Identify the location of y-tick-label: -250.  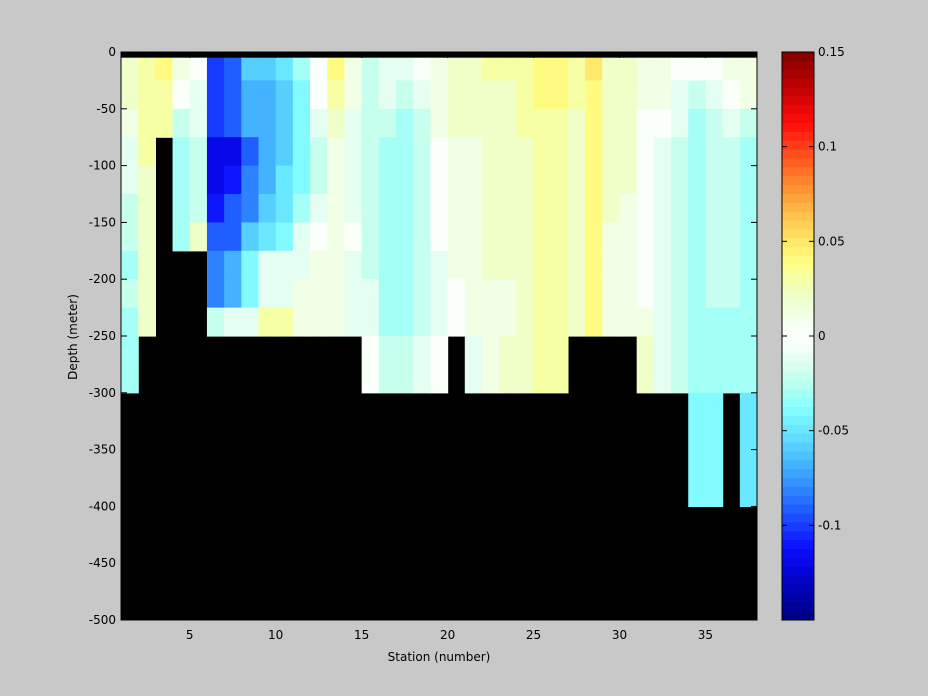
(102, 336).